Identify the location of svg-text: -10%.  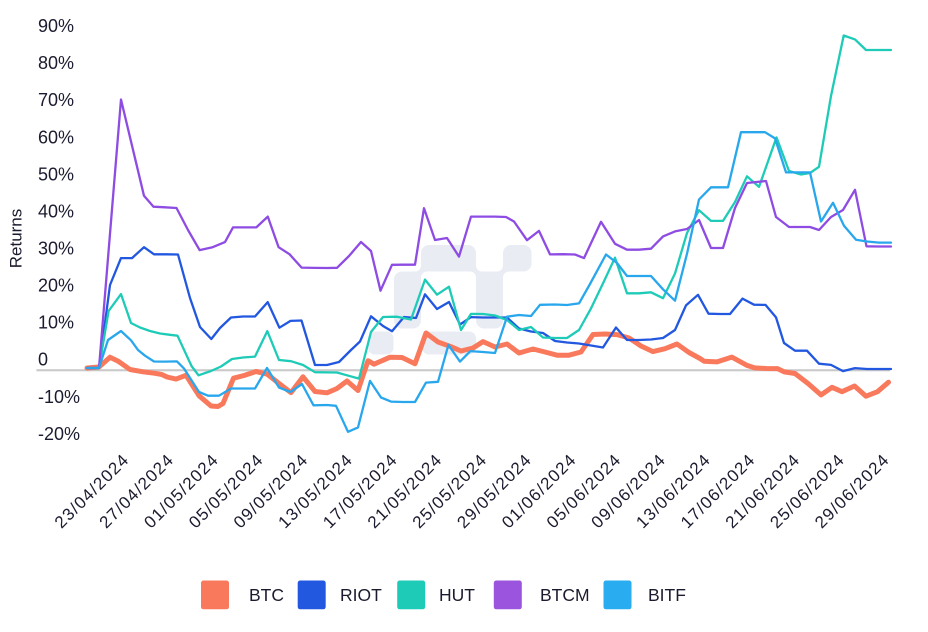
(59, 397).